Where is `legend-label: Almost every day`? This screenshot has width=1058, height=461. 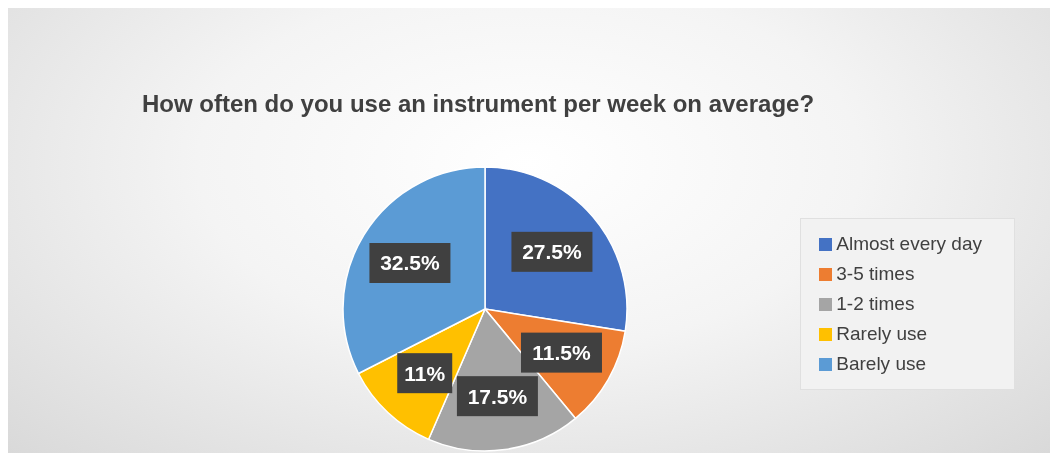
legend-label: Almost every day is located at coordinates (909, 243).